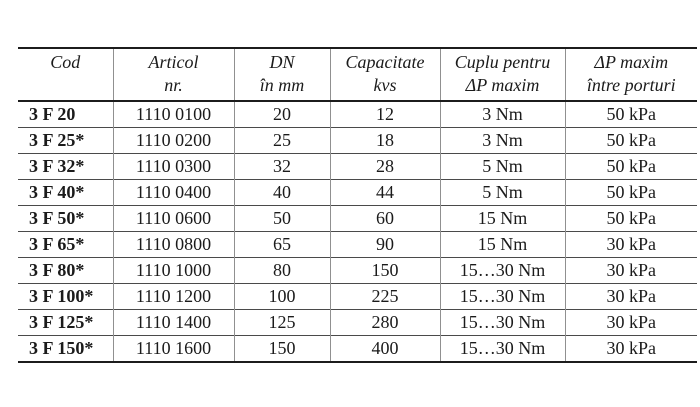  I want to click on table-row: 3 F 40* 1110 0400 40 44 5 Nm 50 kPa, so click(357, 192).